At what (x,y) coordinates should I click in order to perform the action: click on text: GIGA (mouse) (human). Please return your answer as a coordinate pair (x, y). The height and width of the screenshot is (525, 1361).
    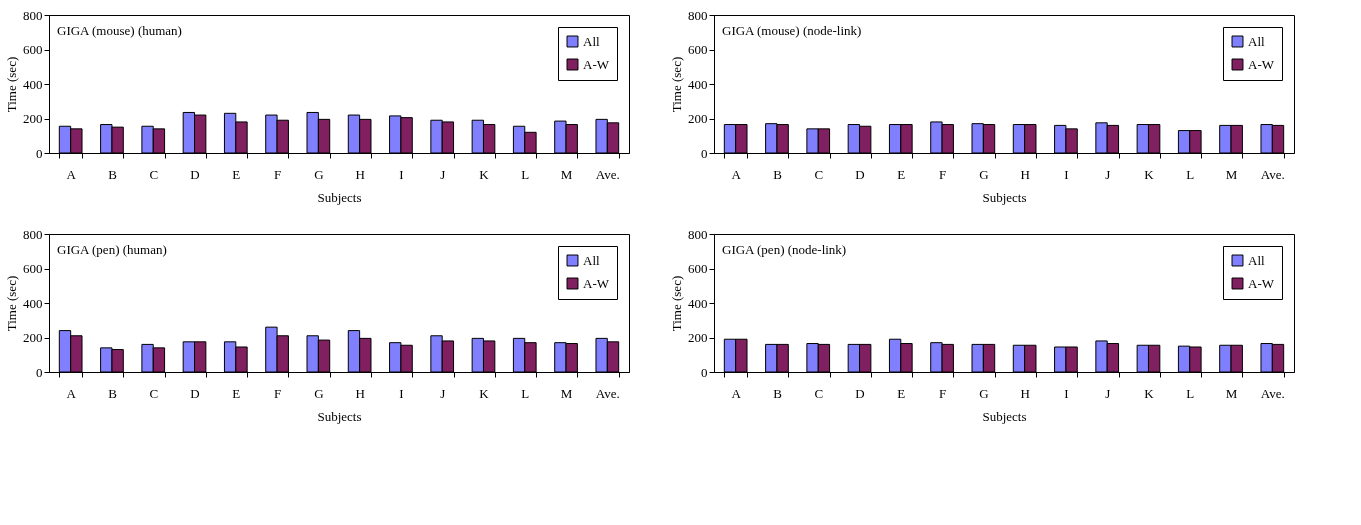
    Looking at the image, I should click on (119, 30).